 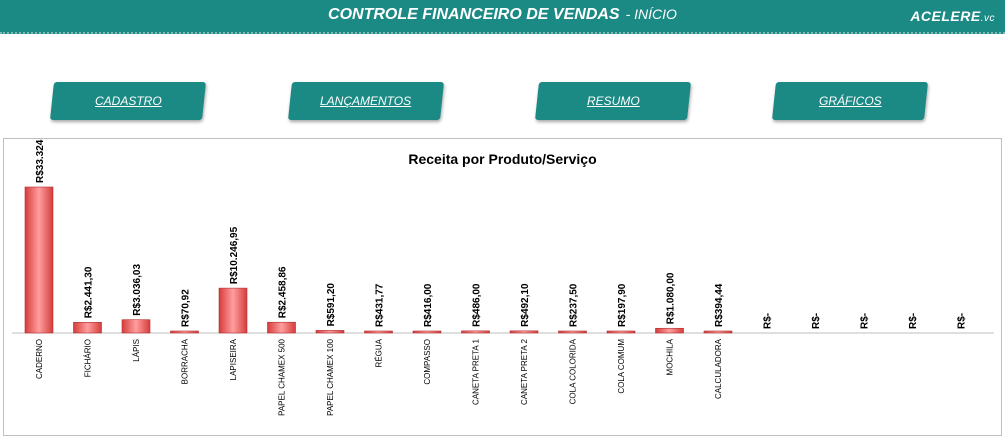 I want to click on nav-button-lancamentos: LANÇAMENTOS, so click(x=366, y=101).